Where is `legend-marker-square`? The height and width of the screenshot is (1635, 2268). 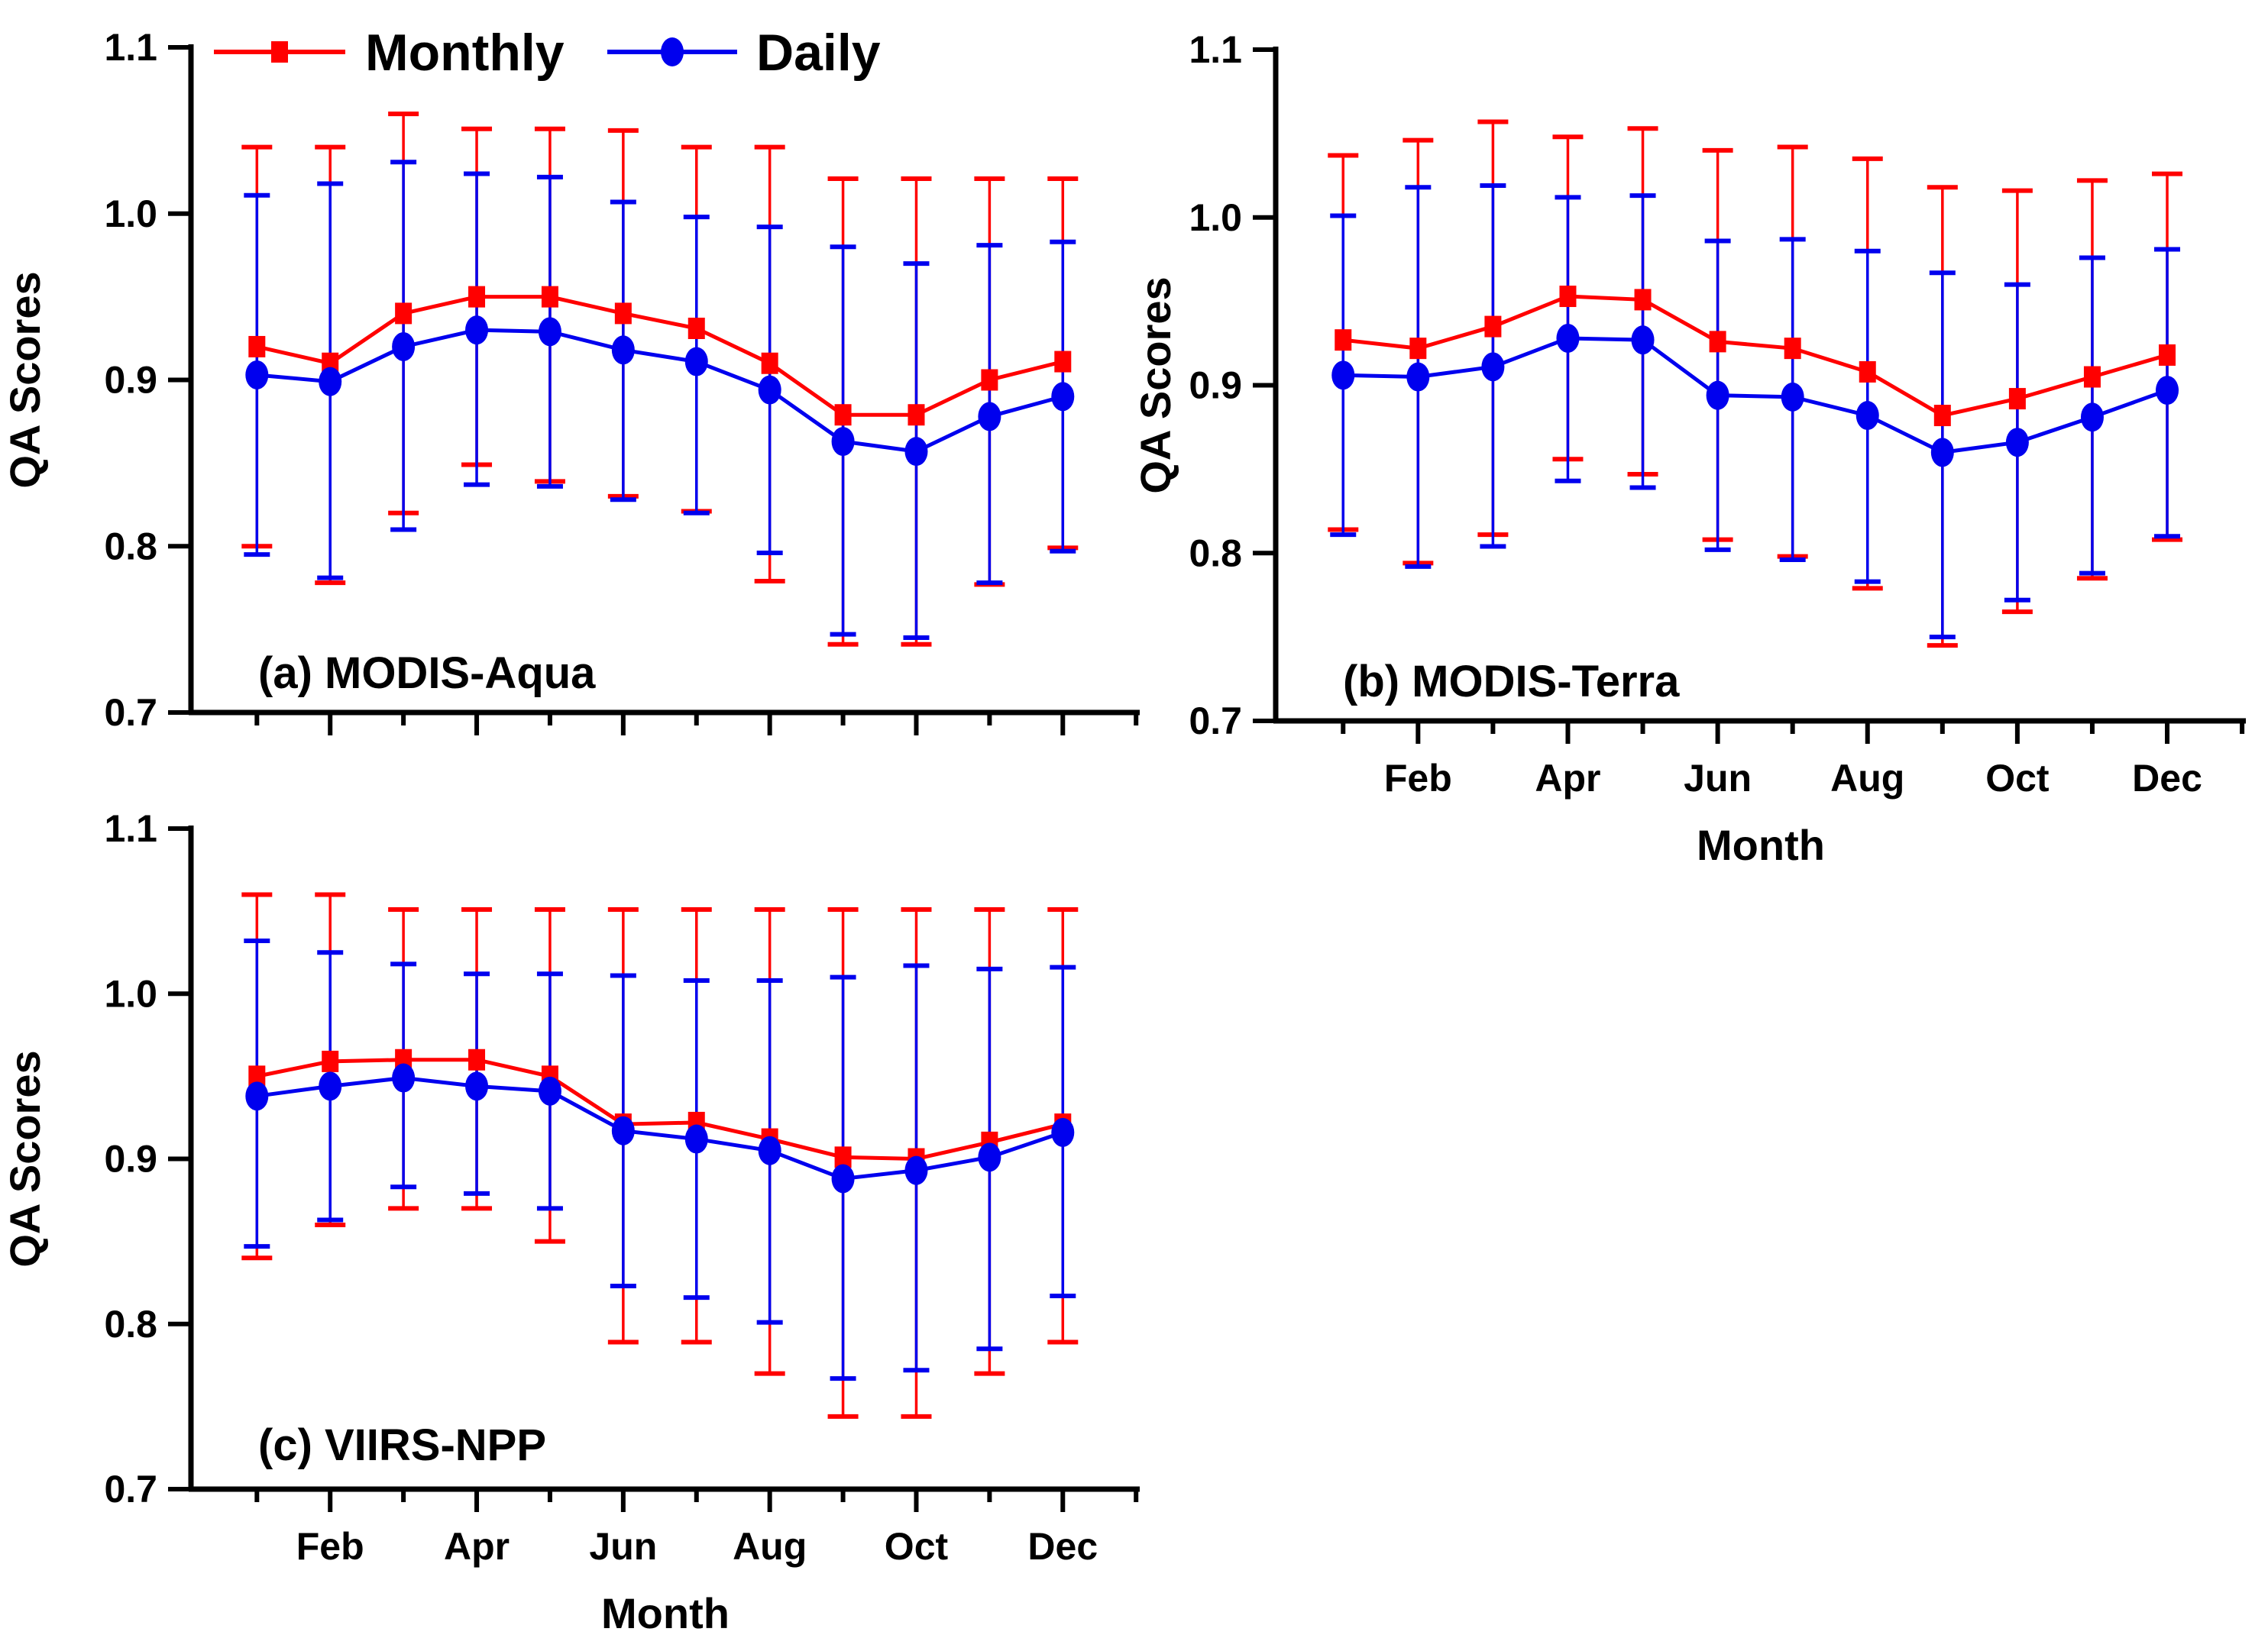
legend-marker-square is located at coordinates (279, 52).